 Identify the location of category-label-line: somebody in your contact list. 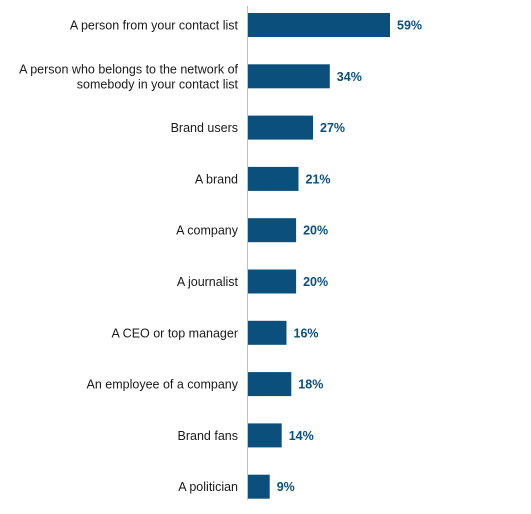
(158, 84).